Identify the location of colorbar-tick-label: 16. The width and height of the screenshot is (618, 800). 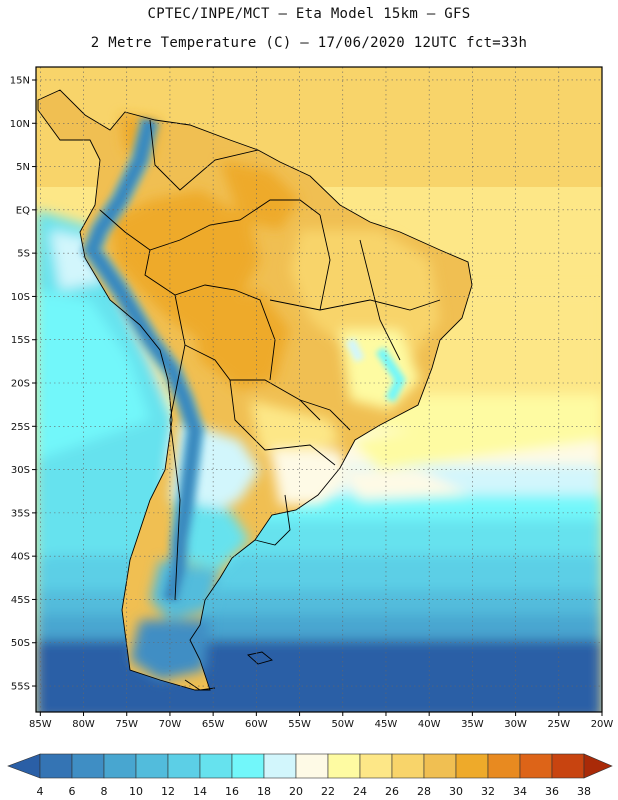
(232, 791).